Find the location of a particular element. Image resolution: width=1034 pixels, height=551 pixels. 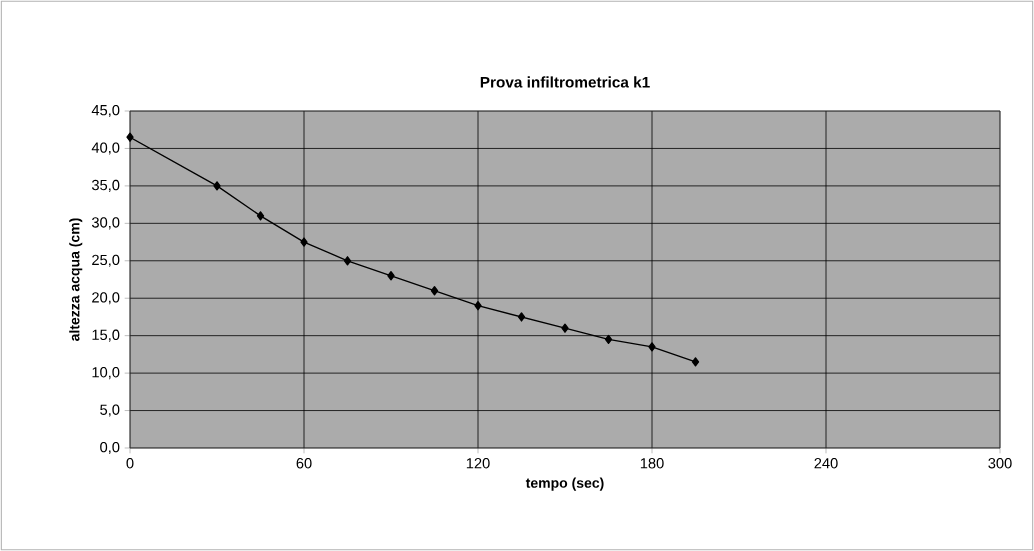

y-axis-title: altezza acqua (cm) is located at coordinates (76, 279).